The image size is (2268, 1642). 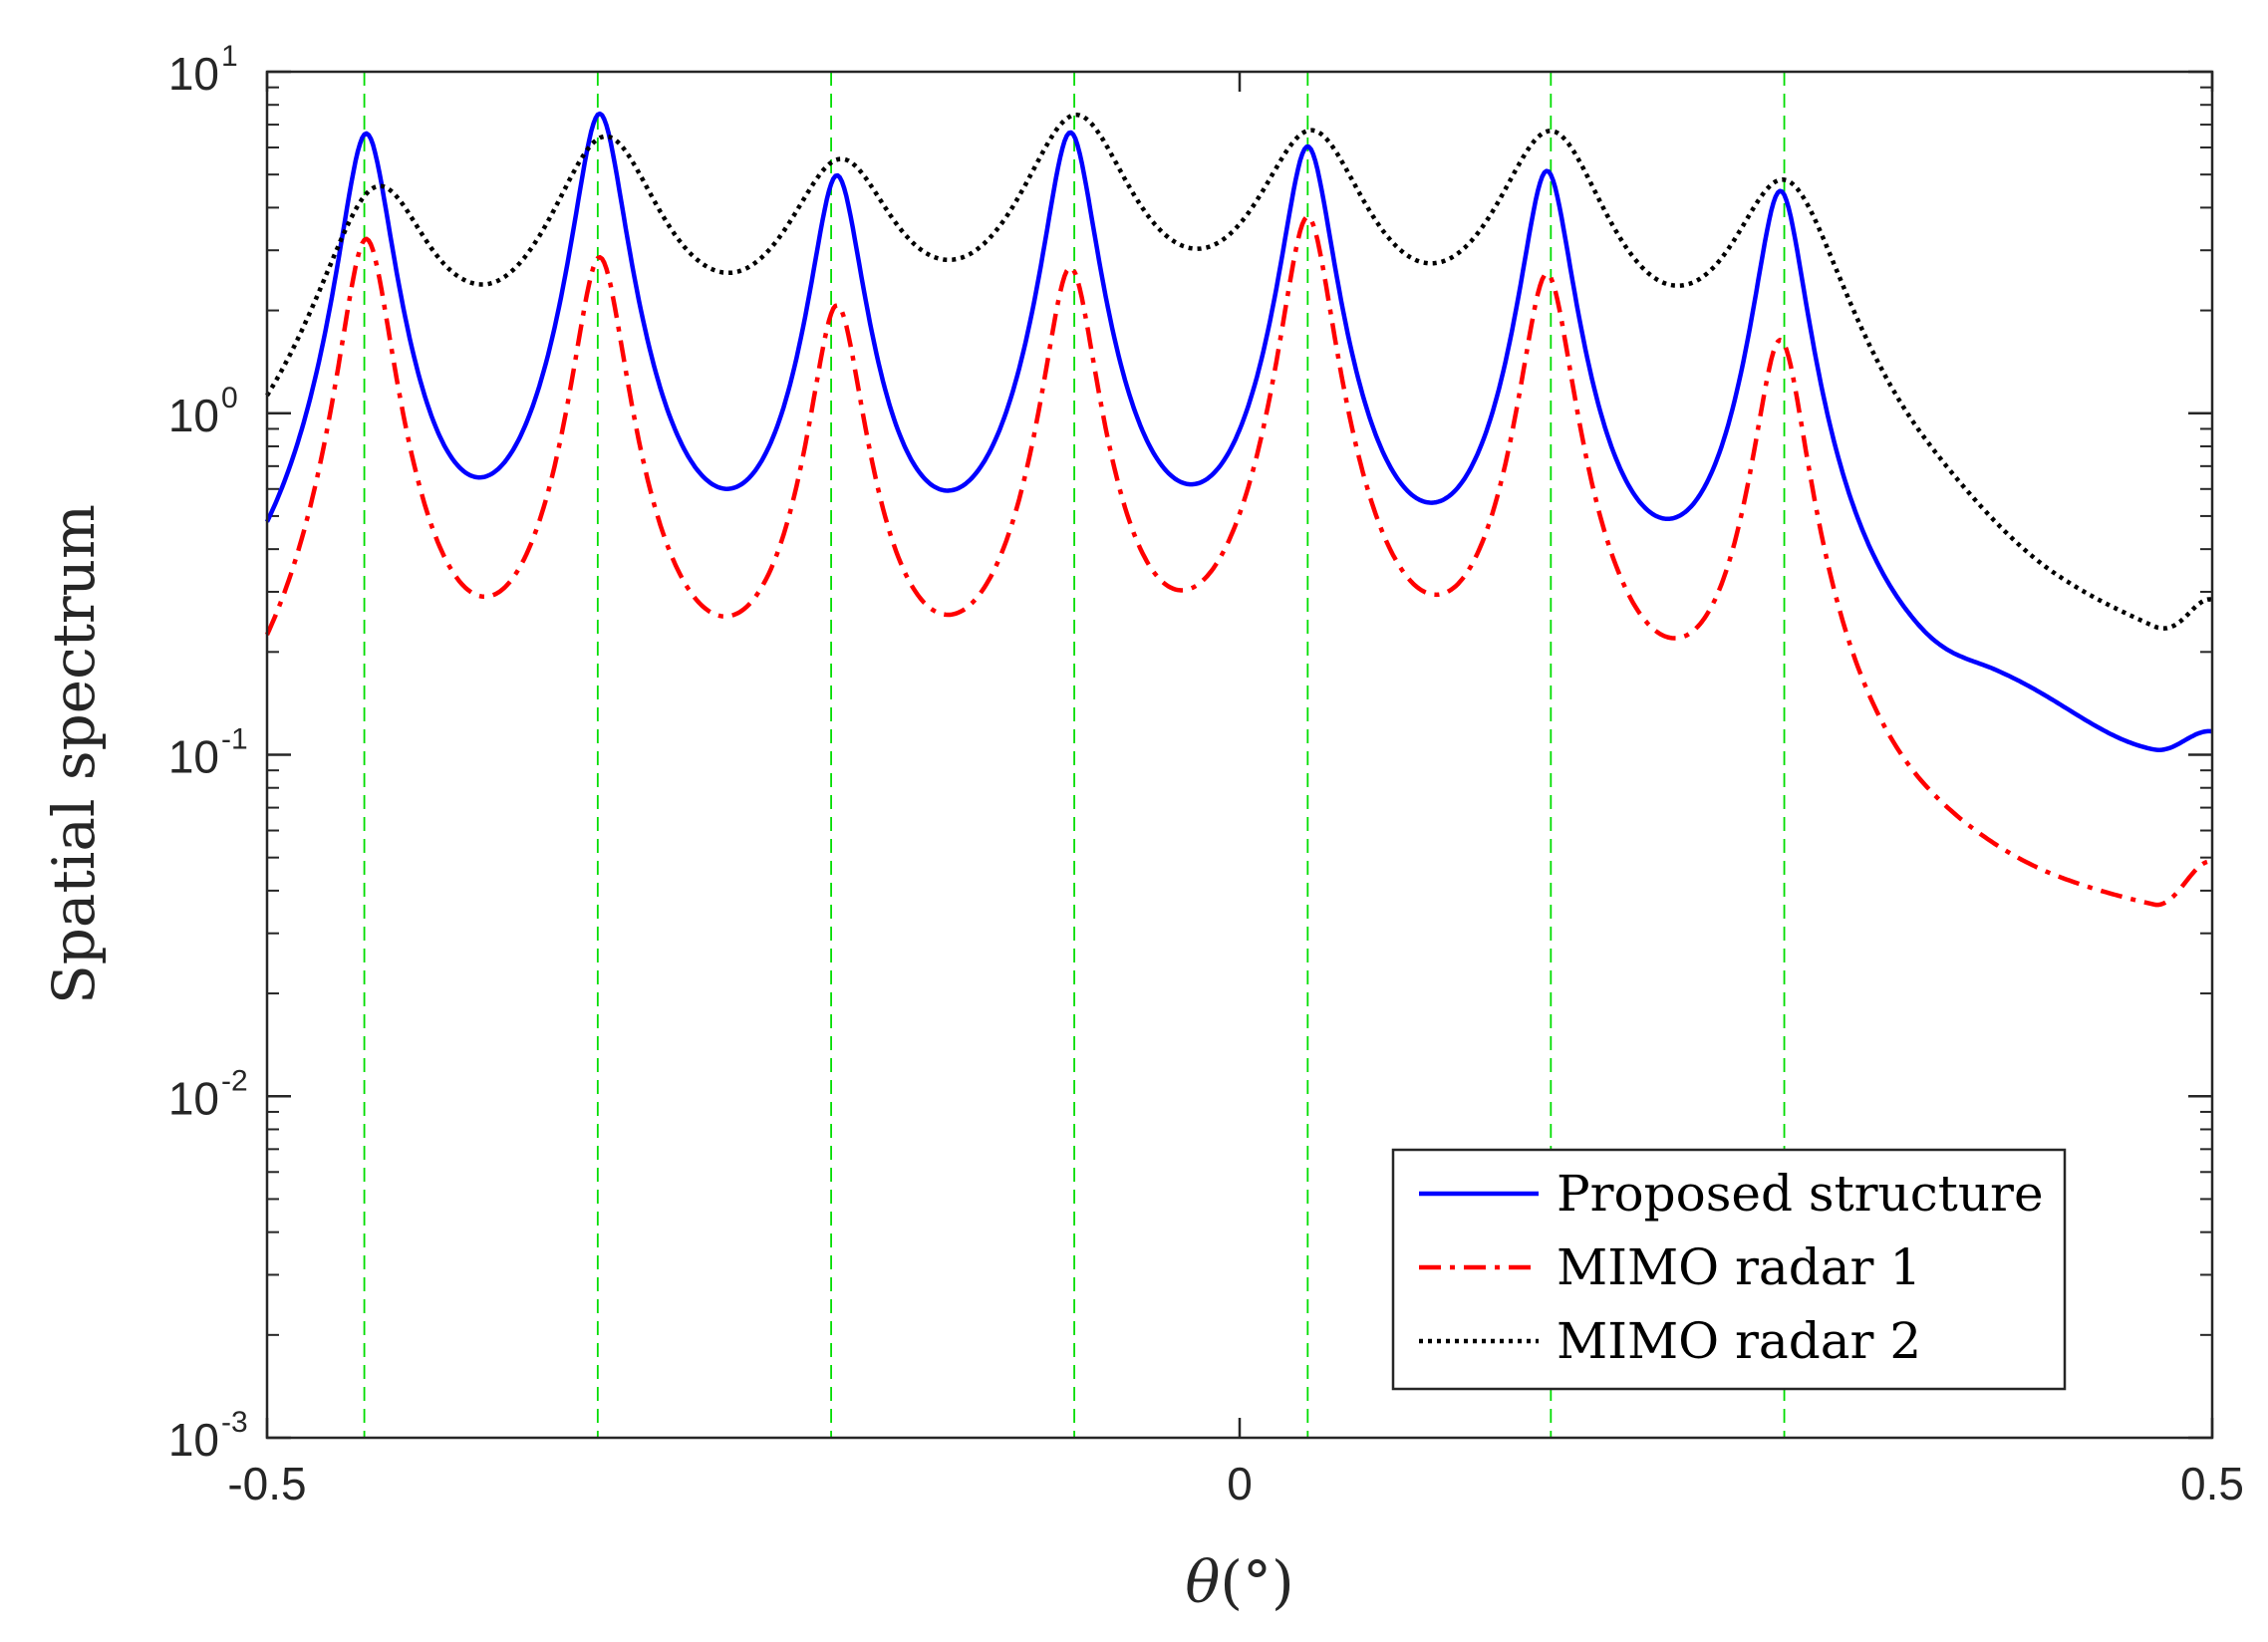 What do you see at coordinates (230, 398) in the screenshot?
I see `y-tick-exponent-1: 0` at bounding box center [230, 398].